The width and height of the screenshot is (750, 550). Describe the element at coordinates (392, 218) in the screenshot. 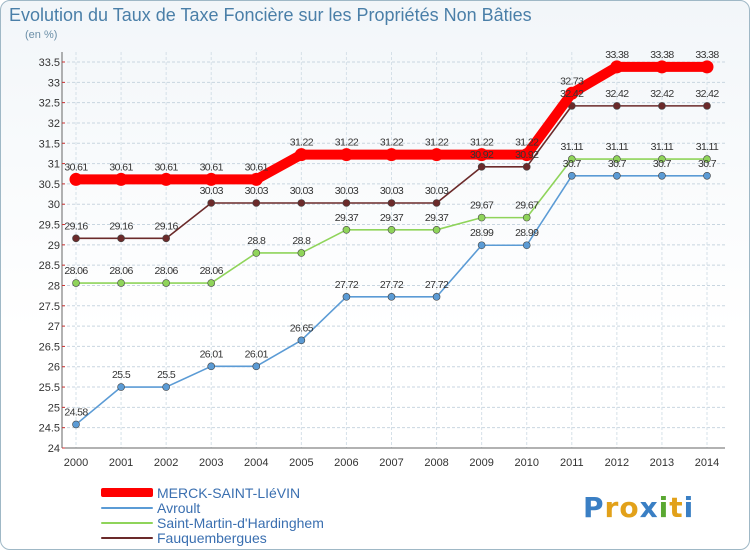

I see `data-label: 29.37` at that location.